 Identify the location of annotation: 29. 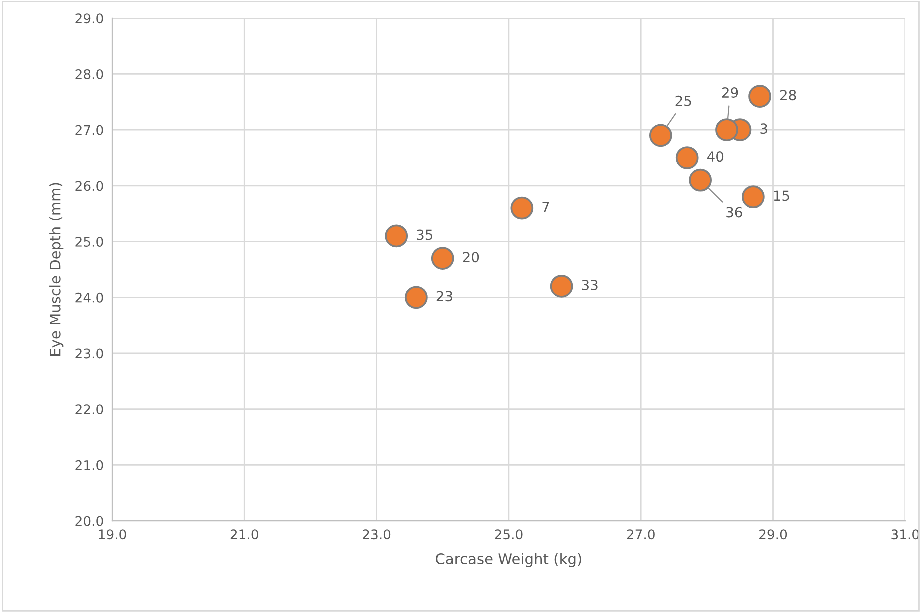
(730, 93).